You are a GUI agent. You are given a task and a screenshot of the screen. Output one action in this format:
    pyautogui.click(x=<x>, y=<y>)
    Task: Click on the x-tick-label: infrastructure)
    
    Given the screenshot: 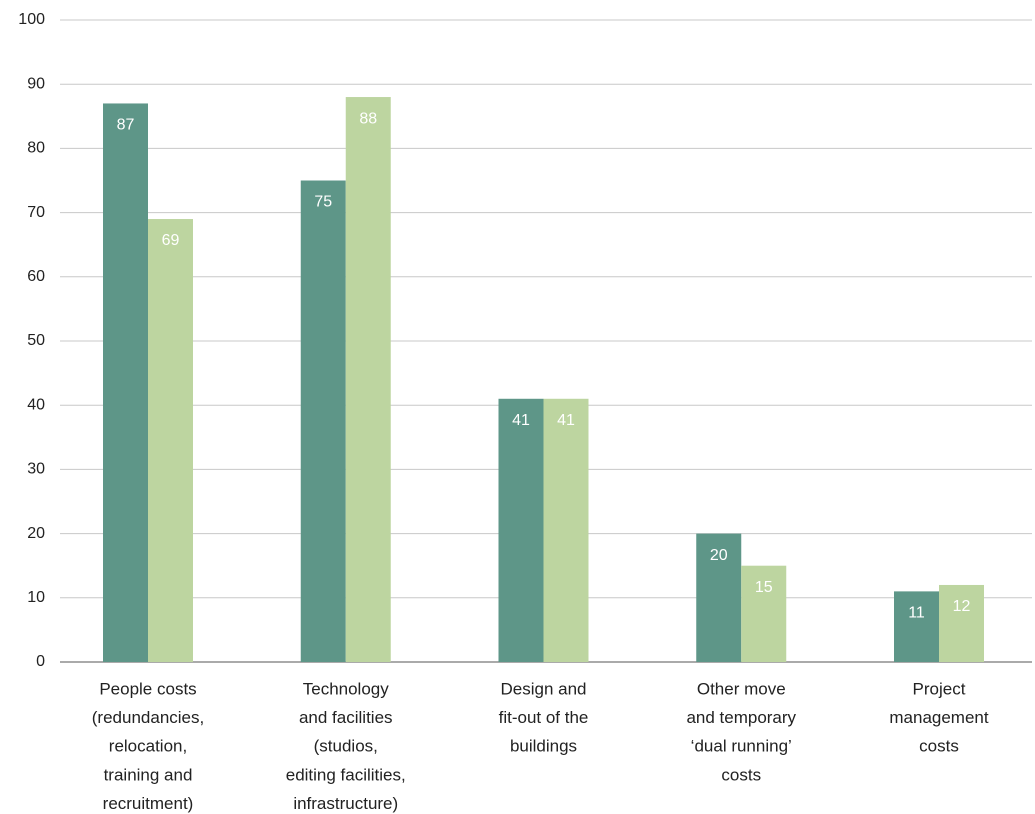 What is the action you would take?
    pyautogui.click(x=345, y=803)
    